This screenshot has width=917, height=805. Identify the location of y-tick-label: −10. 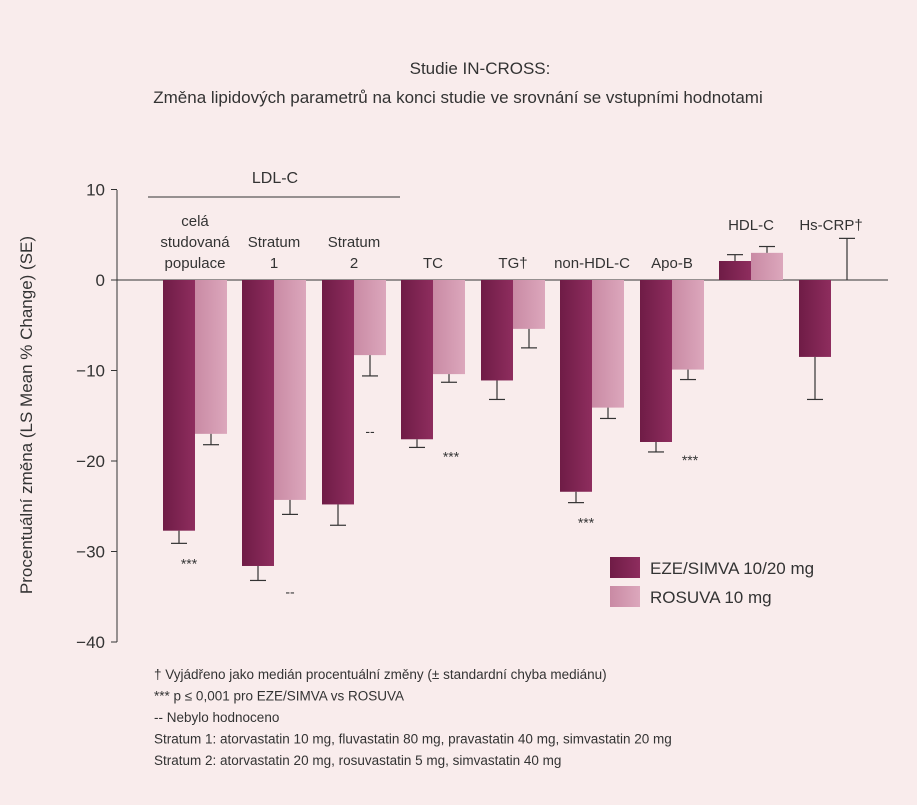
(90, 371).